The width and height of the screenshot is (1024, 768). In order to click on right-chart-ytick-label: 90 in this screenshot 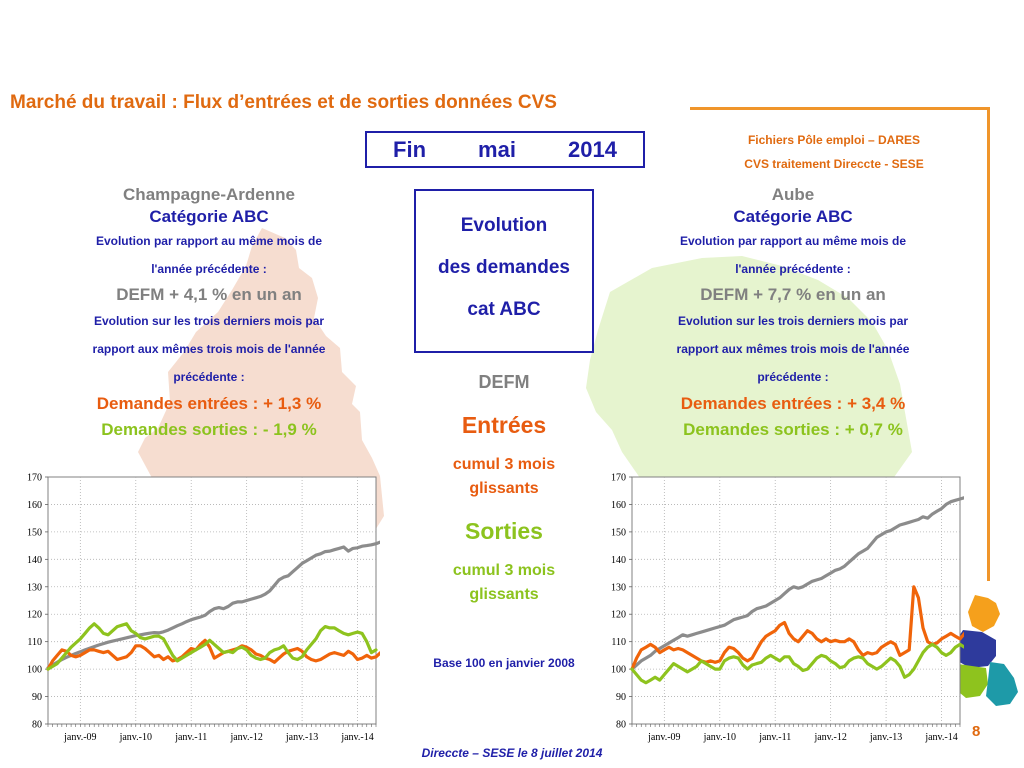, I will do `click(621, 697)`.